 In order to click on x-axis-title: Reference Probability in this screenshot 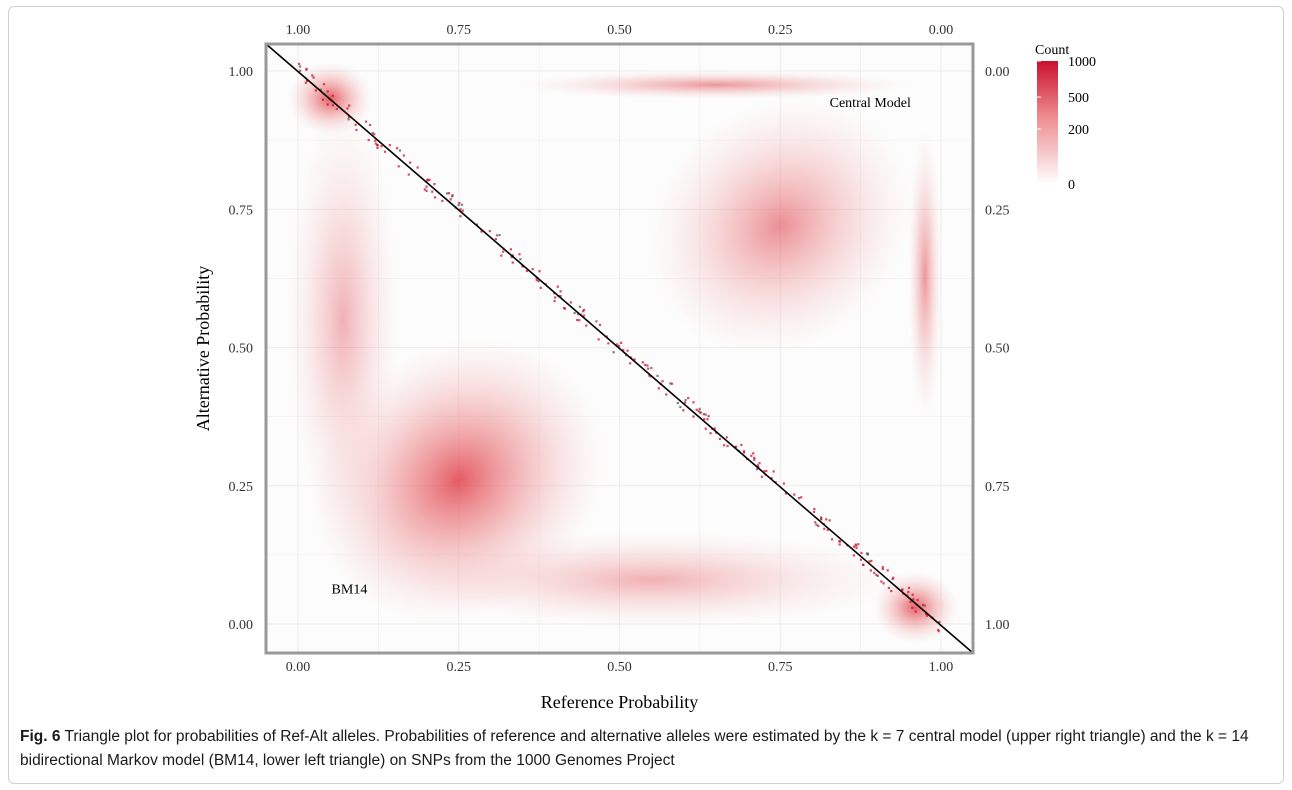, I will do `click(619, 702)`.